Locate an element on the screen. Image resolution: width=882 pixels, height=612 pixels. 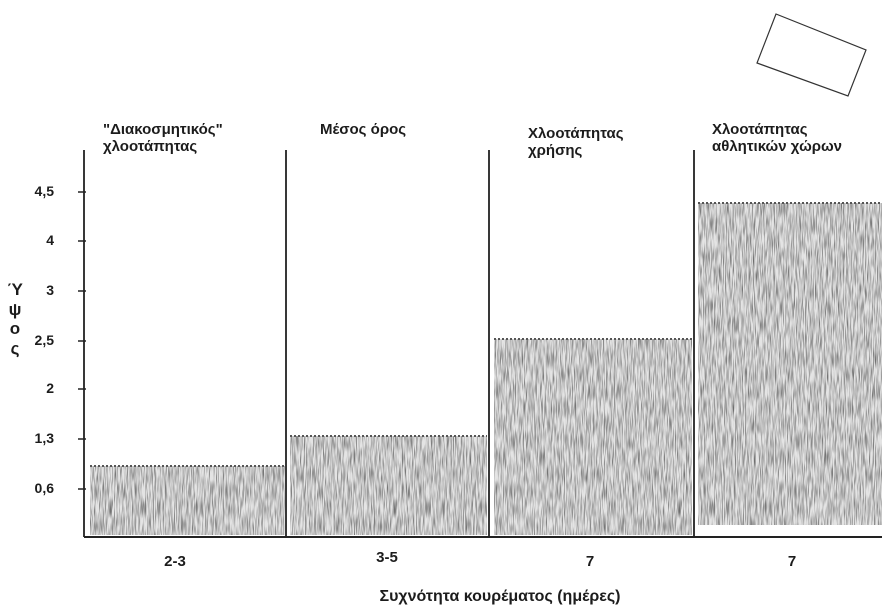
y-tick-label: 0,6 is located at coordinates (44, 488).